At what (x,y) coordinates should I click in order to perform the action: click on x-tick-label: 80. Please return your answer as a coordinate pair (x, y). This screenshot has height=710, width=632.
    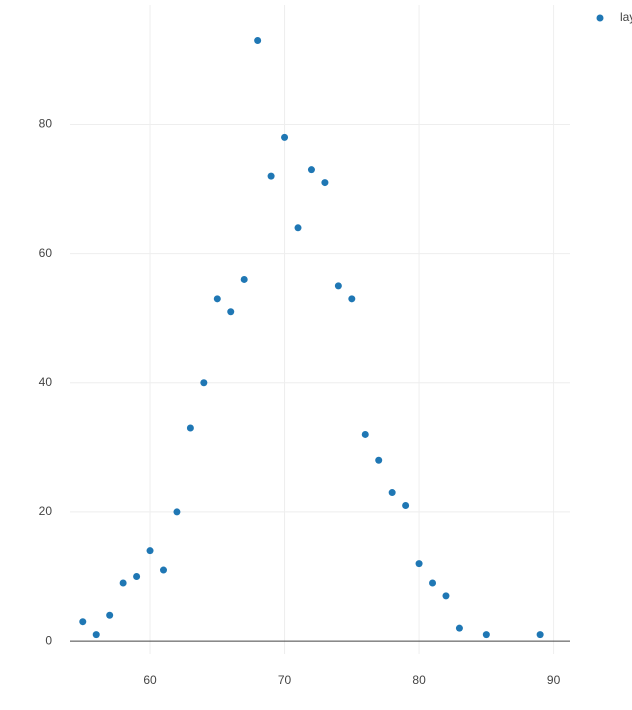
    Looking at the image, I should click on (419, 680).